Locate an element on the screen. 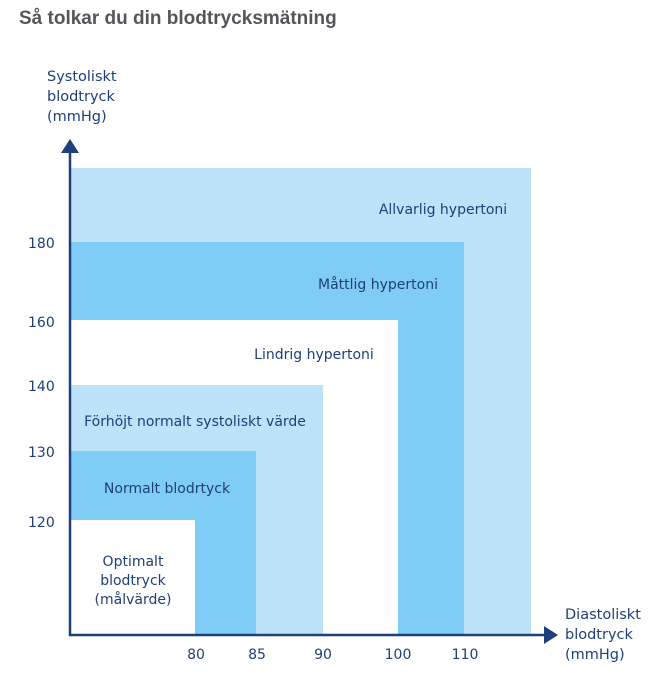 The image size is (668, 679). zone-label-lindrig: Lindrig hypertoni is located at coordinates (314, 355).